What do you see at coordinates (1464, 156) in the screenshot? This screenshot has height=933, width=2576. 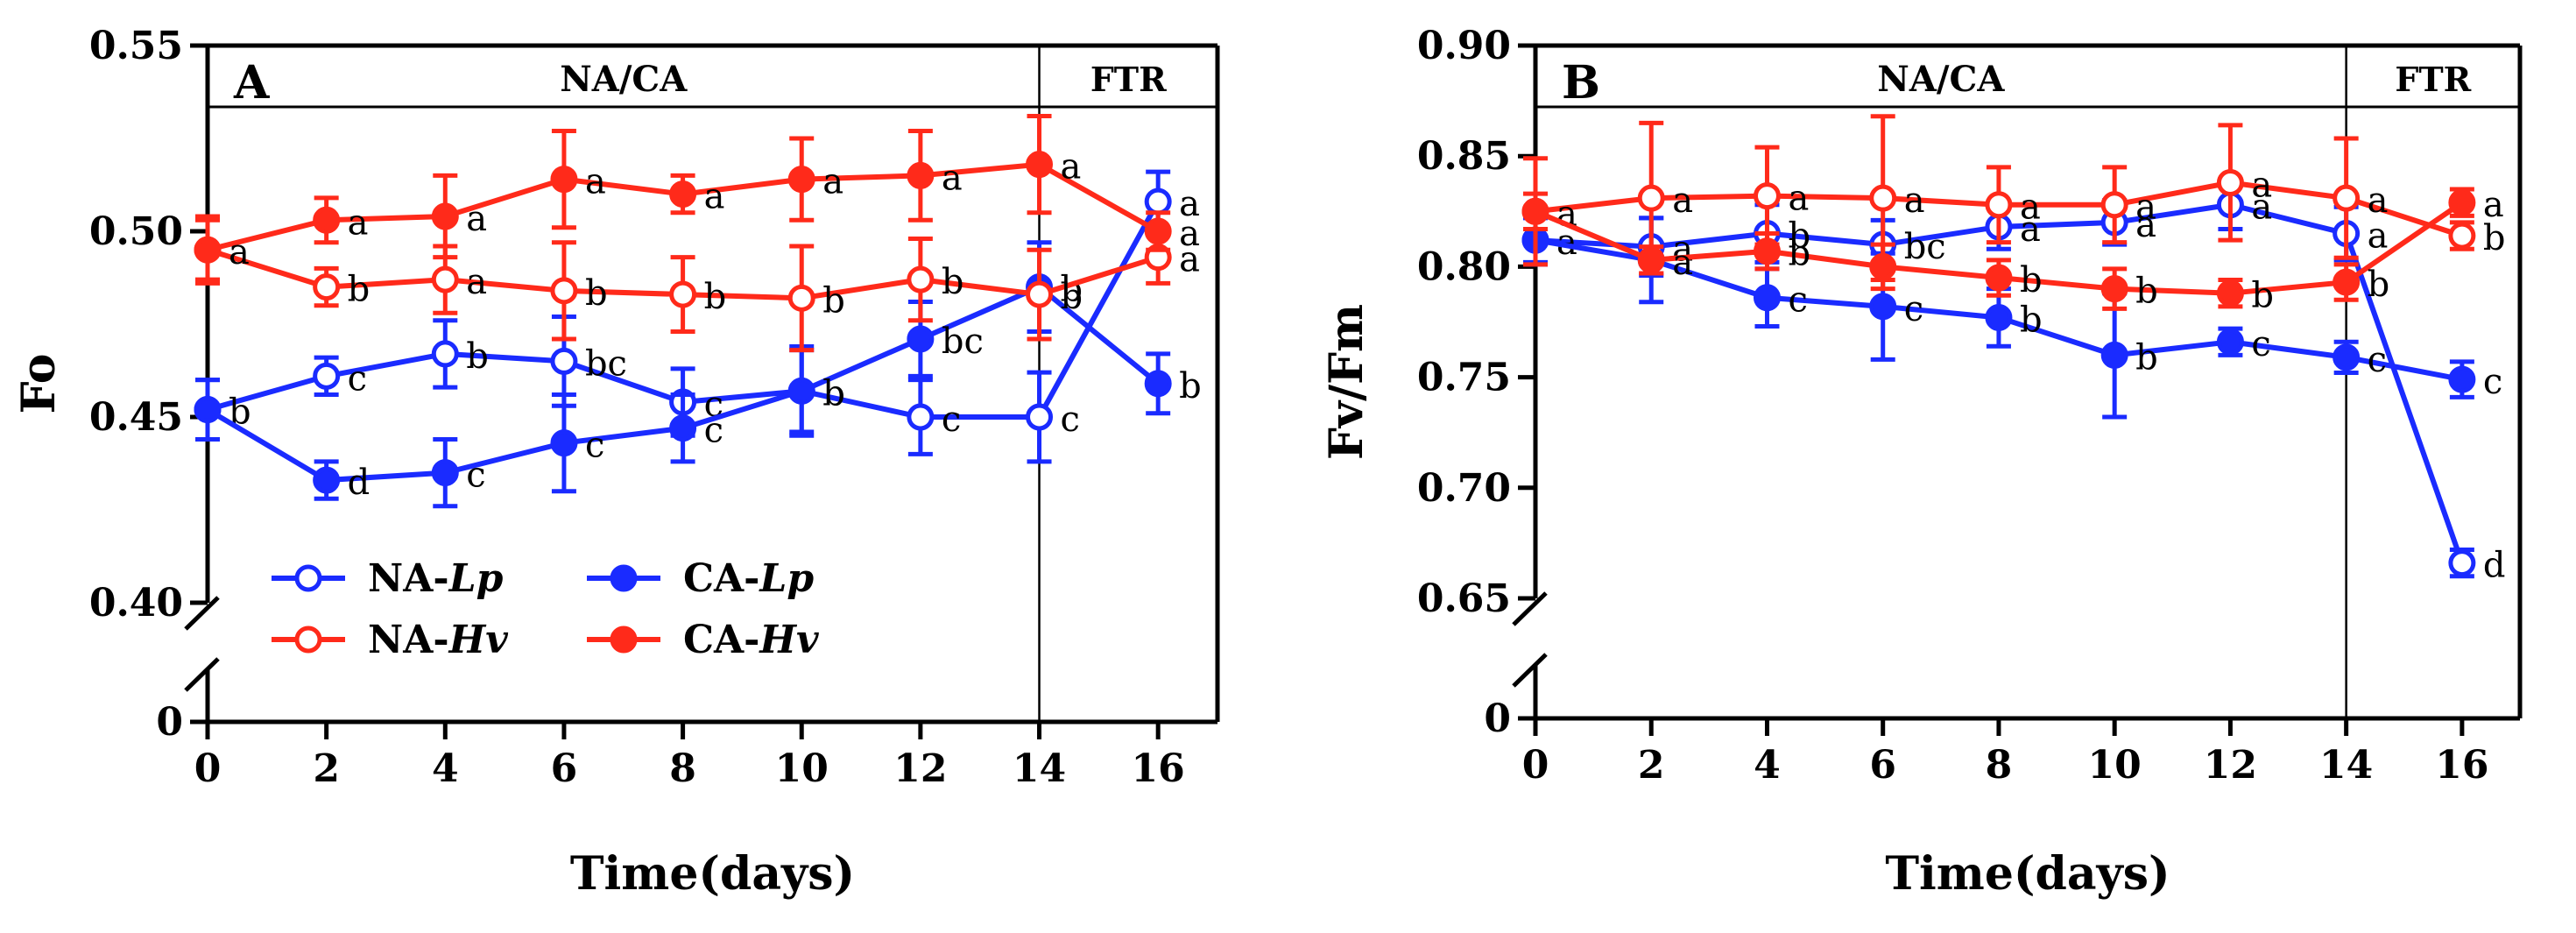 I see `y-tick-label: 0.85` at bounding box center [1464, 156].